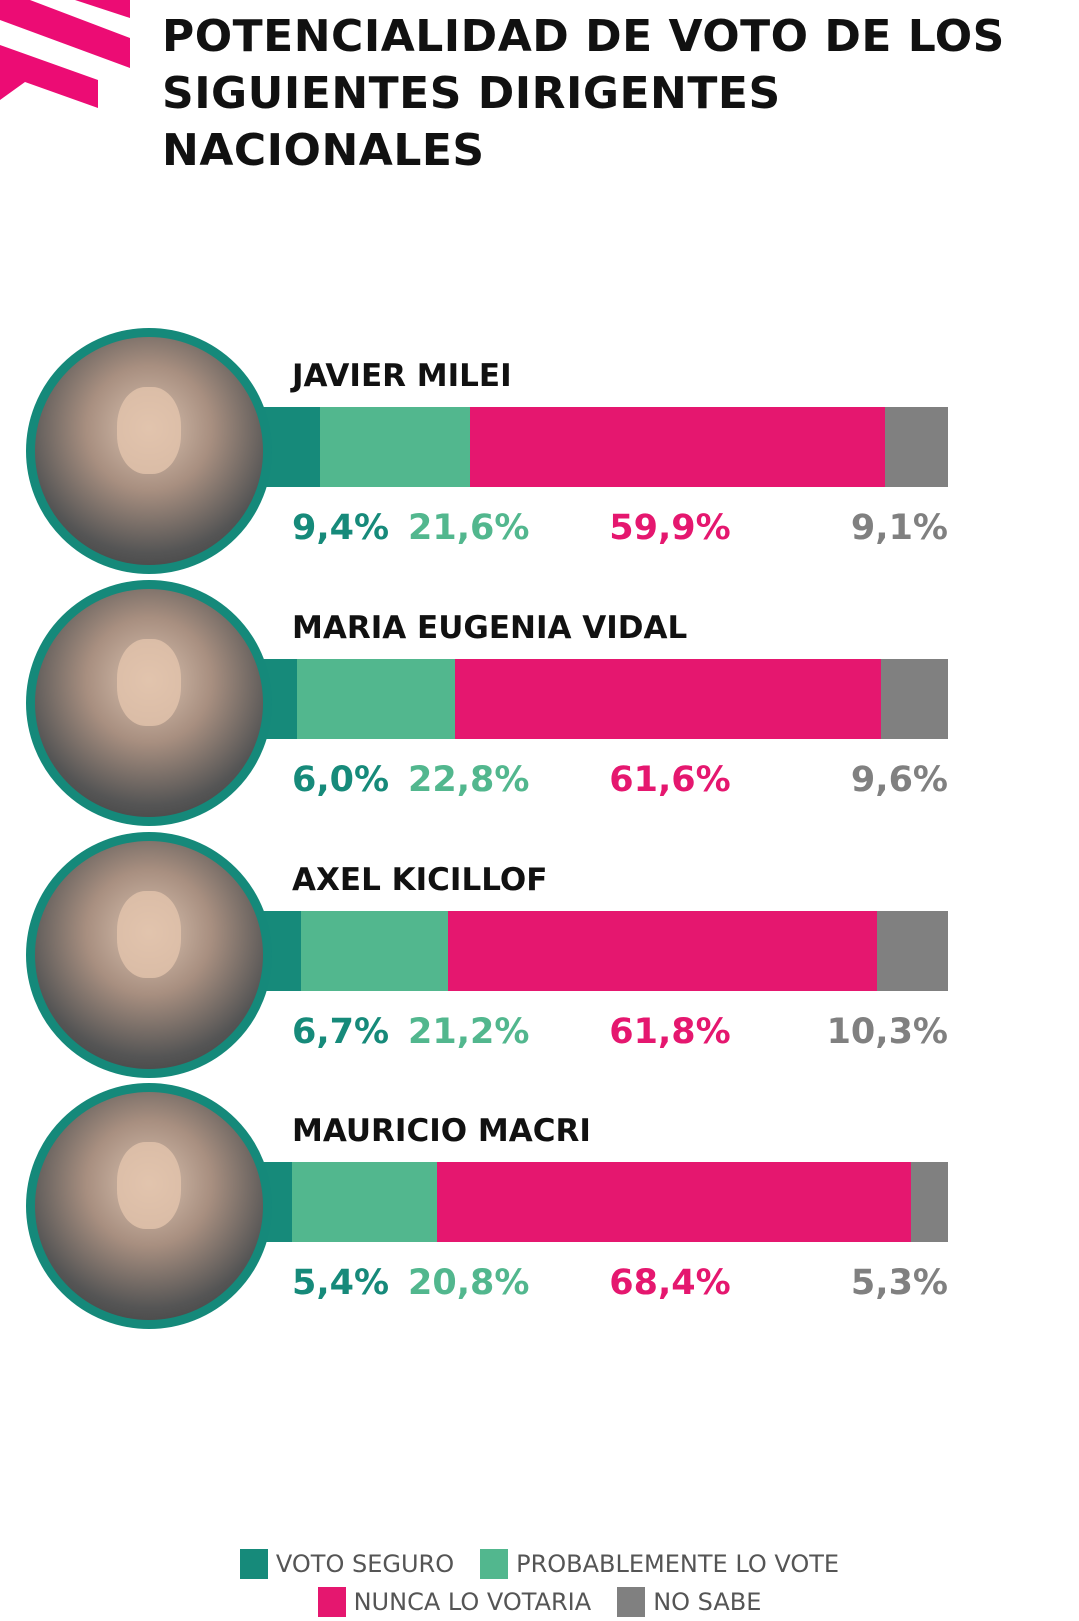 The width and height of the screenshot is (1079, 1621). What do you see at coordinates (341, 1032) in the screenshot?
I see `data-label-voto-seguro: 6,7%` at bounding box center [341, 1032].